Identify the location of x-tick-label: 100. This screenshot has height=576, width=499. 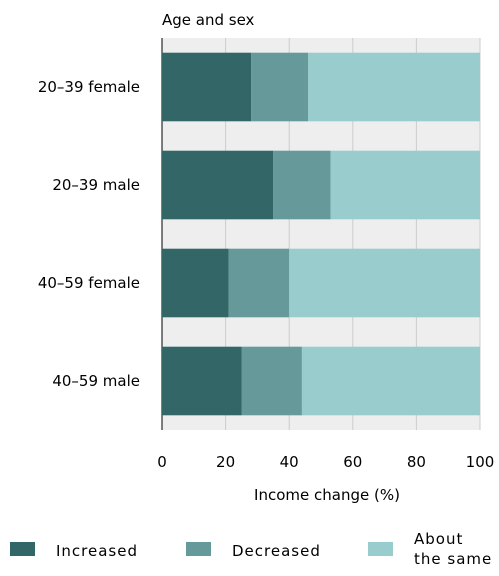
(480, 462).